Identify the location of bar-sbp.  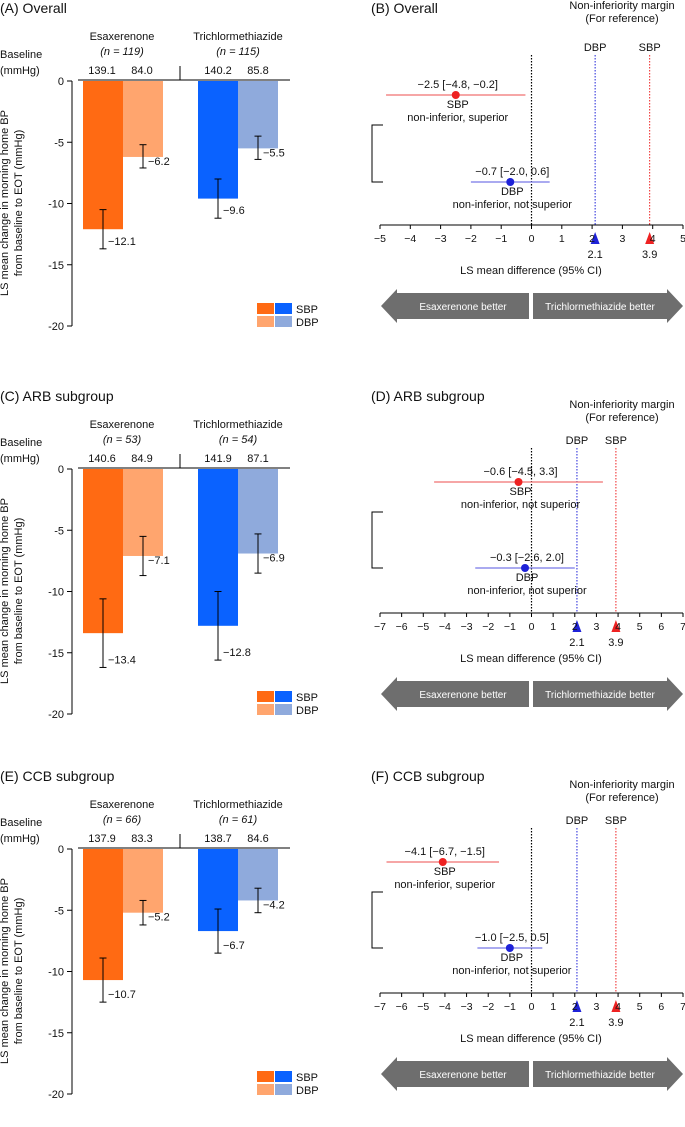
(103, 155).